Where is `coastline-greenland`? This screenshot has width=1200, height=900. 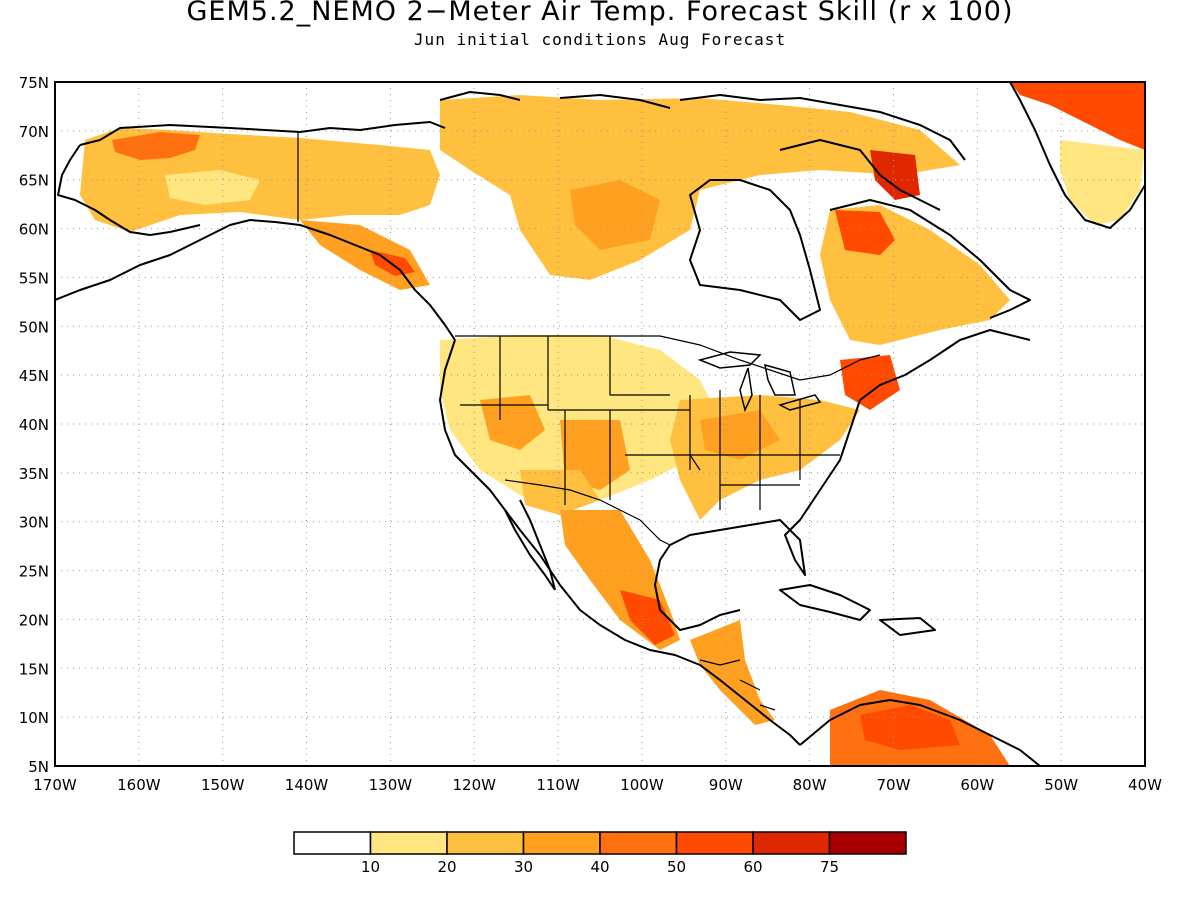
coastline-greenland is located at coordinates (1077, 155).